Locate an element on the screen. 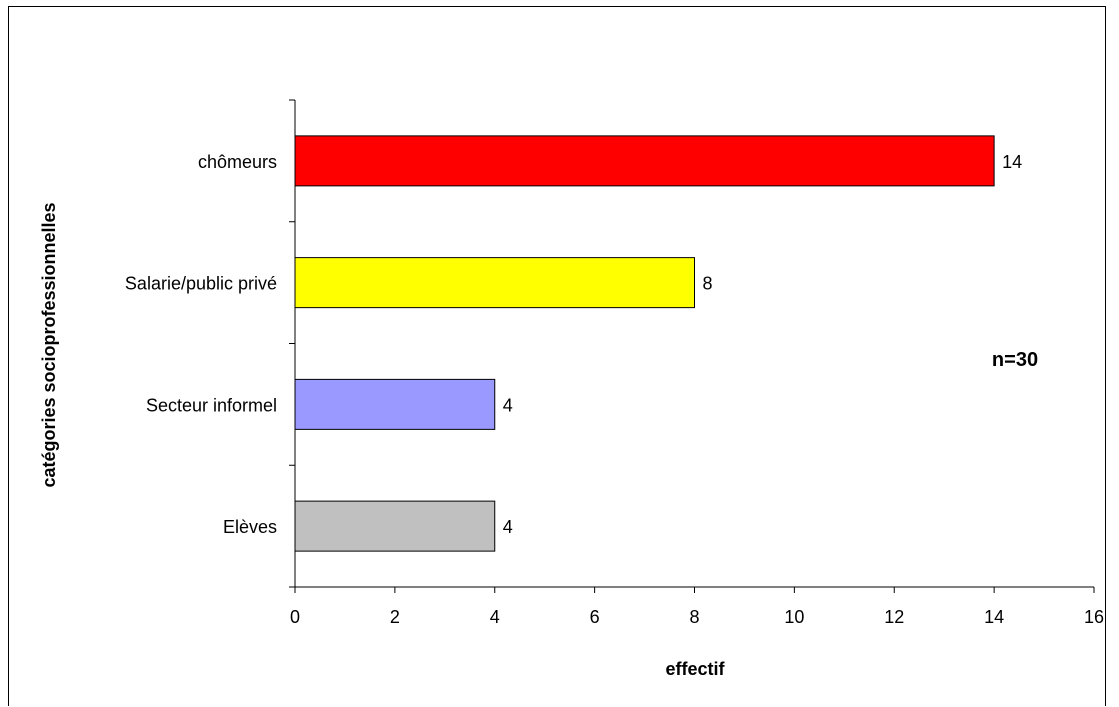  data-label: 14 is located at coordinates (1012, 162).